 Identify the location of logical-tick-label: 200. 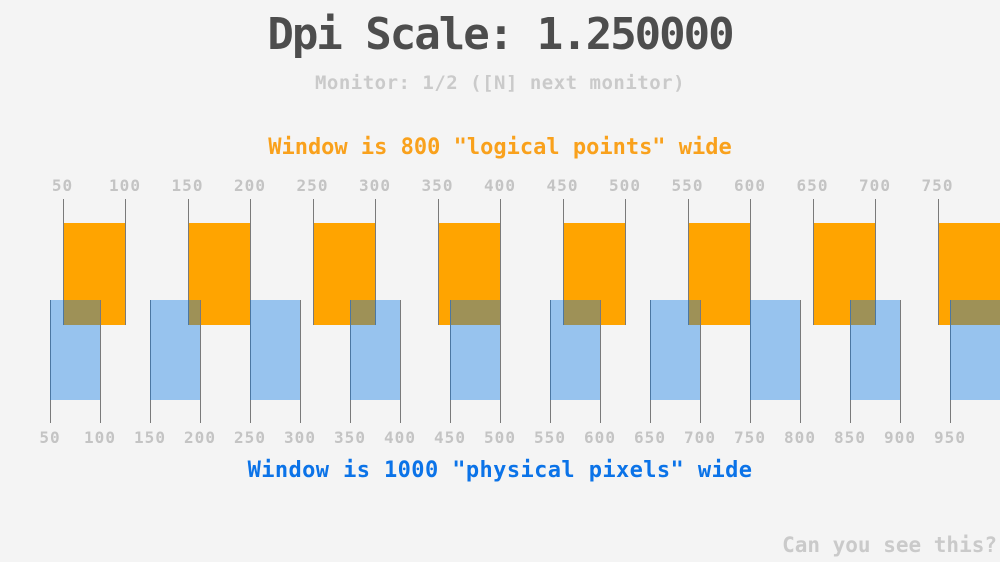
(250, 185).